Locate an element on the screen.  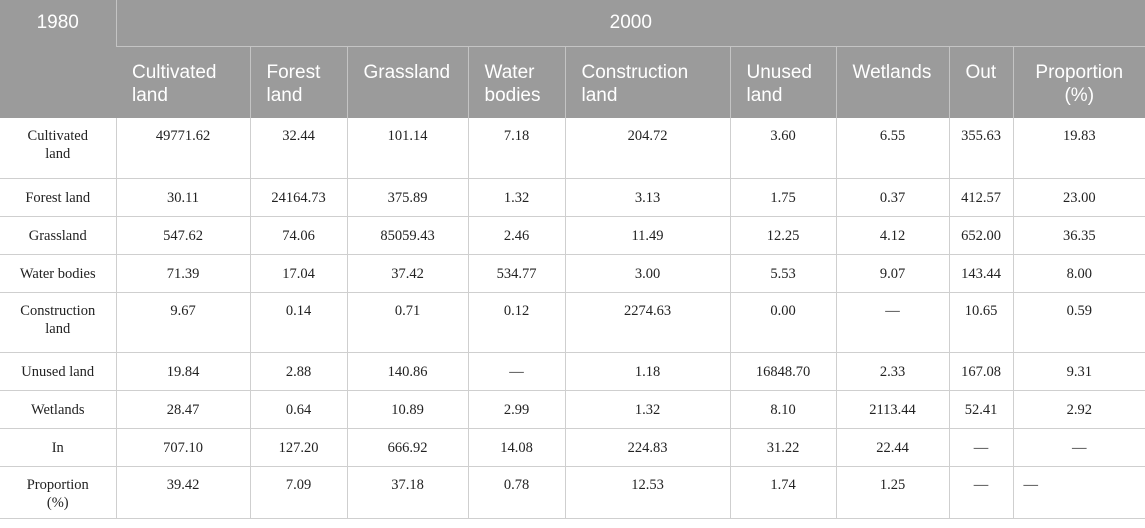
table-cell: 2.92 is located at coordinates (1078, 408).